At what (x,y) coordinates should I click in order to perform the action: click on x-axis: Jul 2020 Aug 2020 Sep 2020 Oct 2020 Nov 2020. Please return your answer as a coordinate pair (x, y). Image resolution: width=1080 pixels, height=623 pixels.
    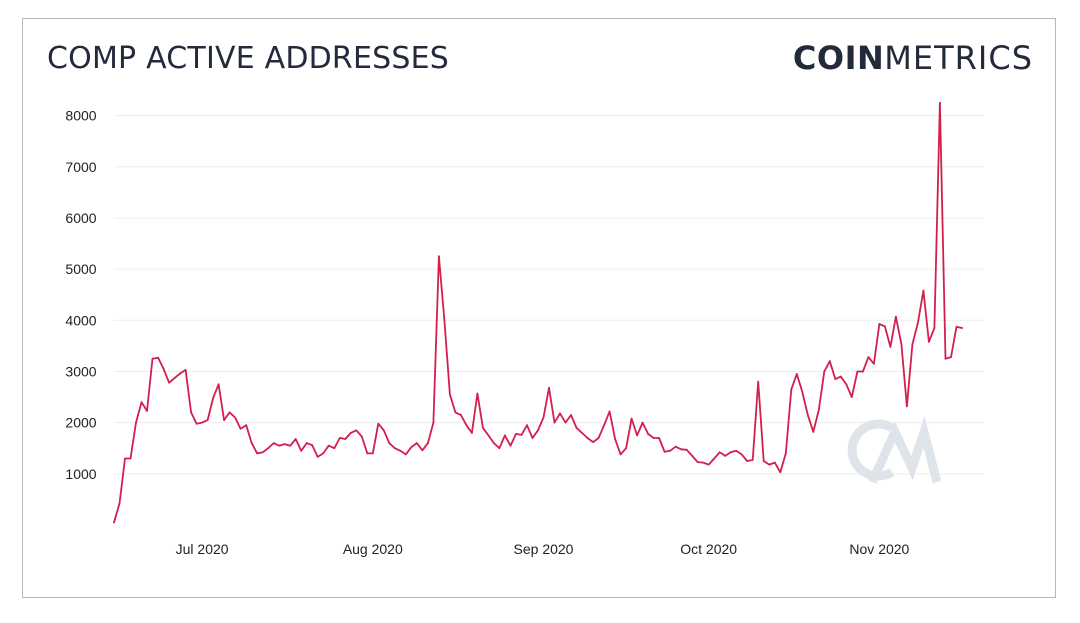
    Looking at the image, I should click on (543, 549).